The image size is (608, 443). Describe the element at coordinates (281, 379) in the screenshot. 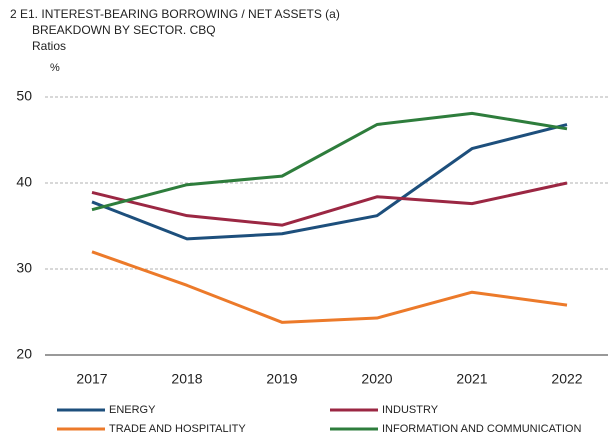

I see `x-tick-label: 2019` at that location.